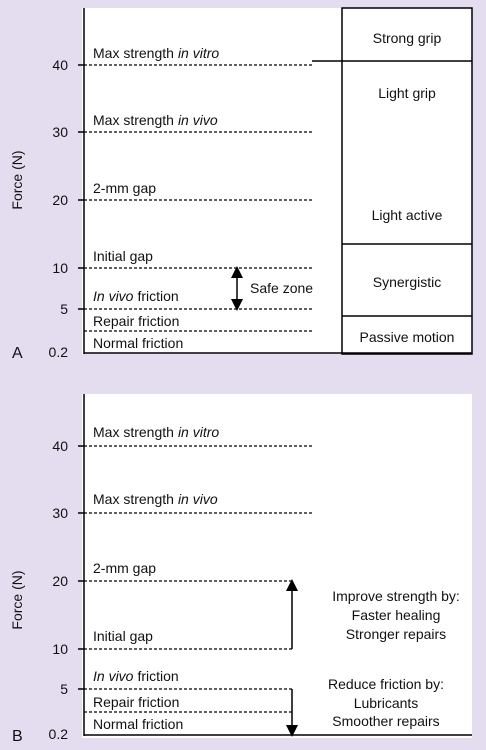 This screenshot has width=486, height=750. What do you see at coordinates (385, 721) in the screenshot?
I see `note-item: Smoother repairs` at bounding box center [385, 721].